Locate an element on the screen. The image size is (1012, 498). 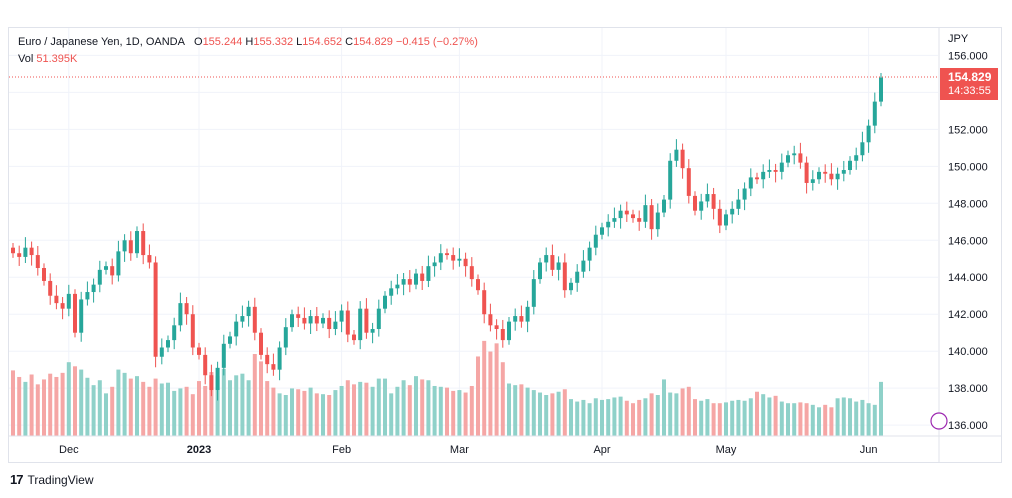
close-value: 154.829 is located at coordinates (373, 42).